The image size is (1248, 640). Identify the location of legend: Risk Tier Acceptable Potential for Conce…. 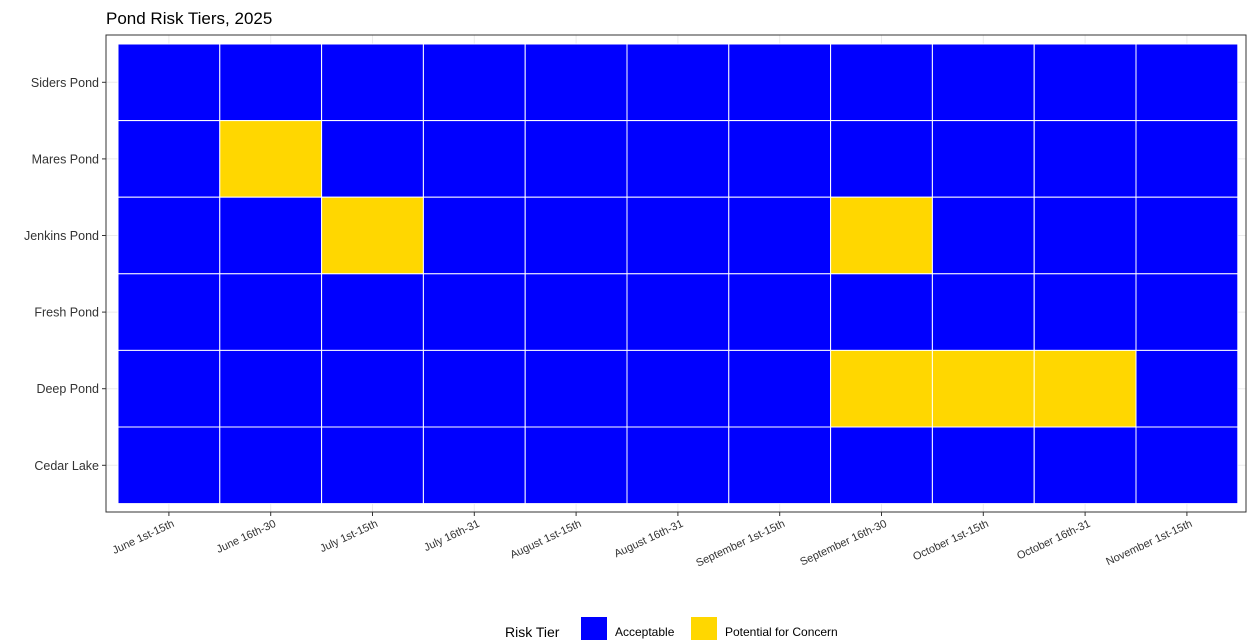
(671, 628).